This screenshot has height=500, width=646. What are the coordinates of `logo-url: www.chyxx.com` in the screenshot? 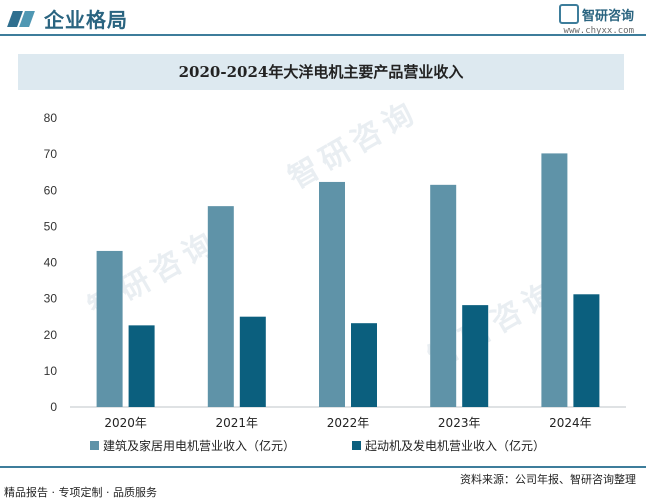 It's located at (598, 30).